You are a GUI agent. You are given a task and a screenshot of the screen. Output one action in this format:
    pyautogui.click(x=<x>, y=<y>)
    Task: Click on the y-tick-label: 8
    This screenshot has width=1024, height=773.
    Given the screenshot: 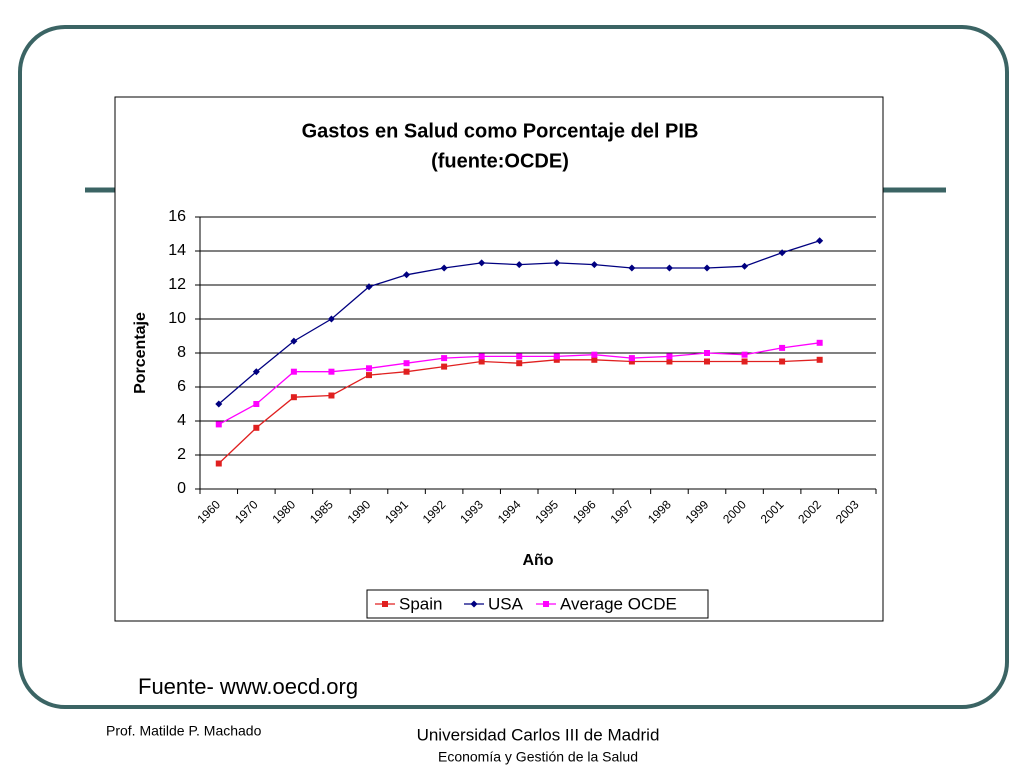 What is the action you would take?
    pyautogui.click(x=181, y=352)
    